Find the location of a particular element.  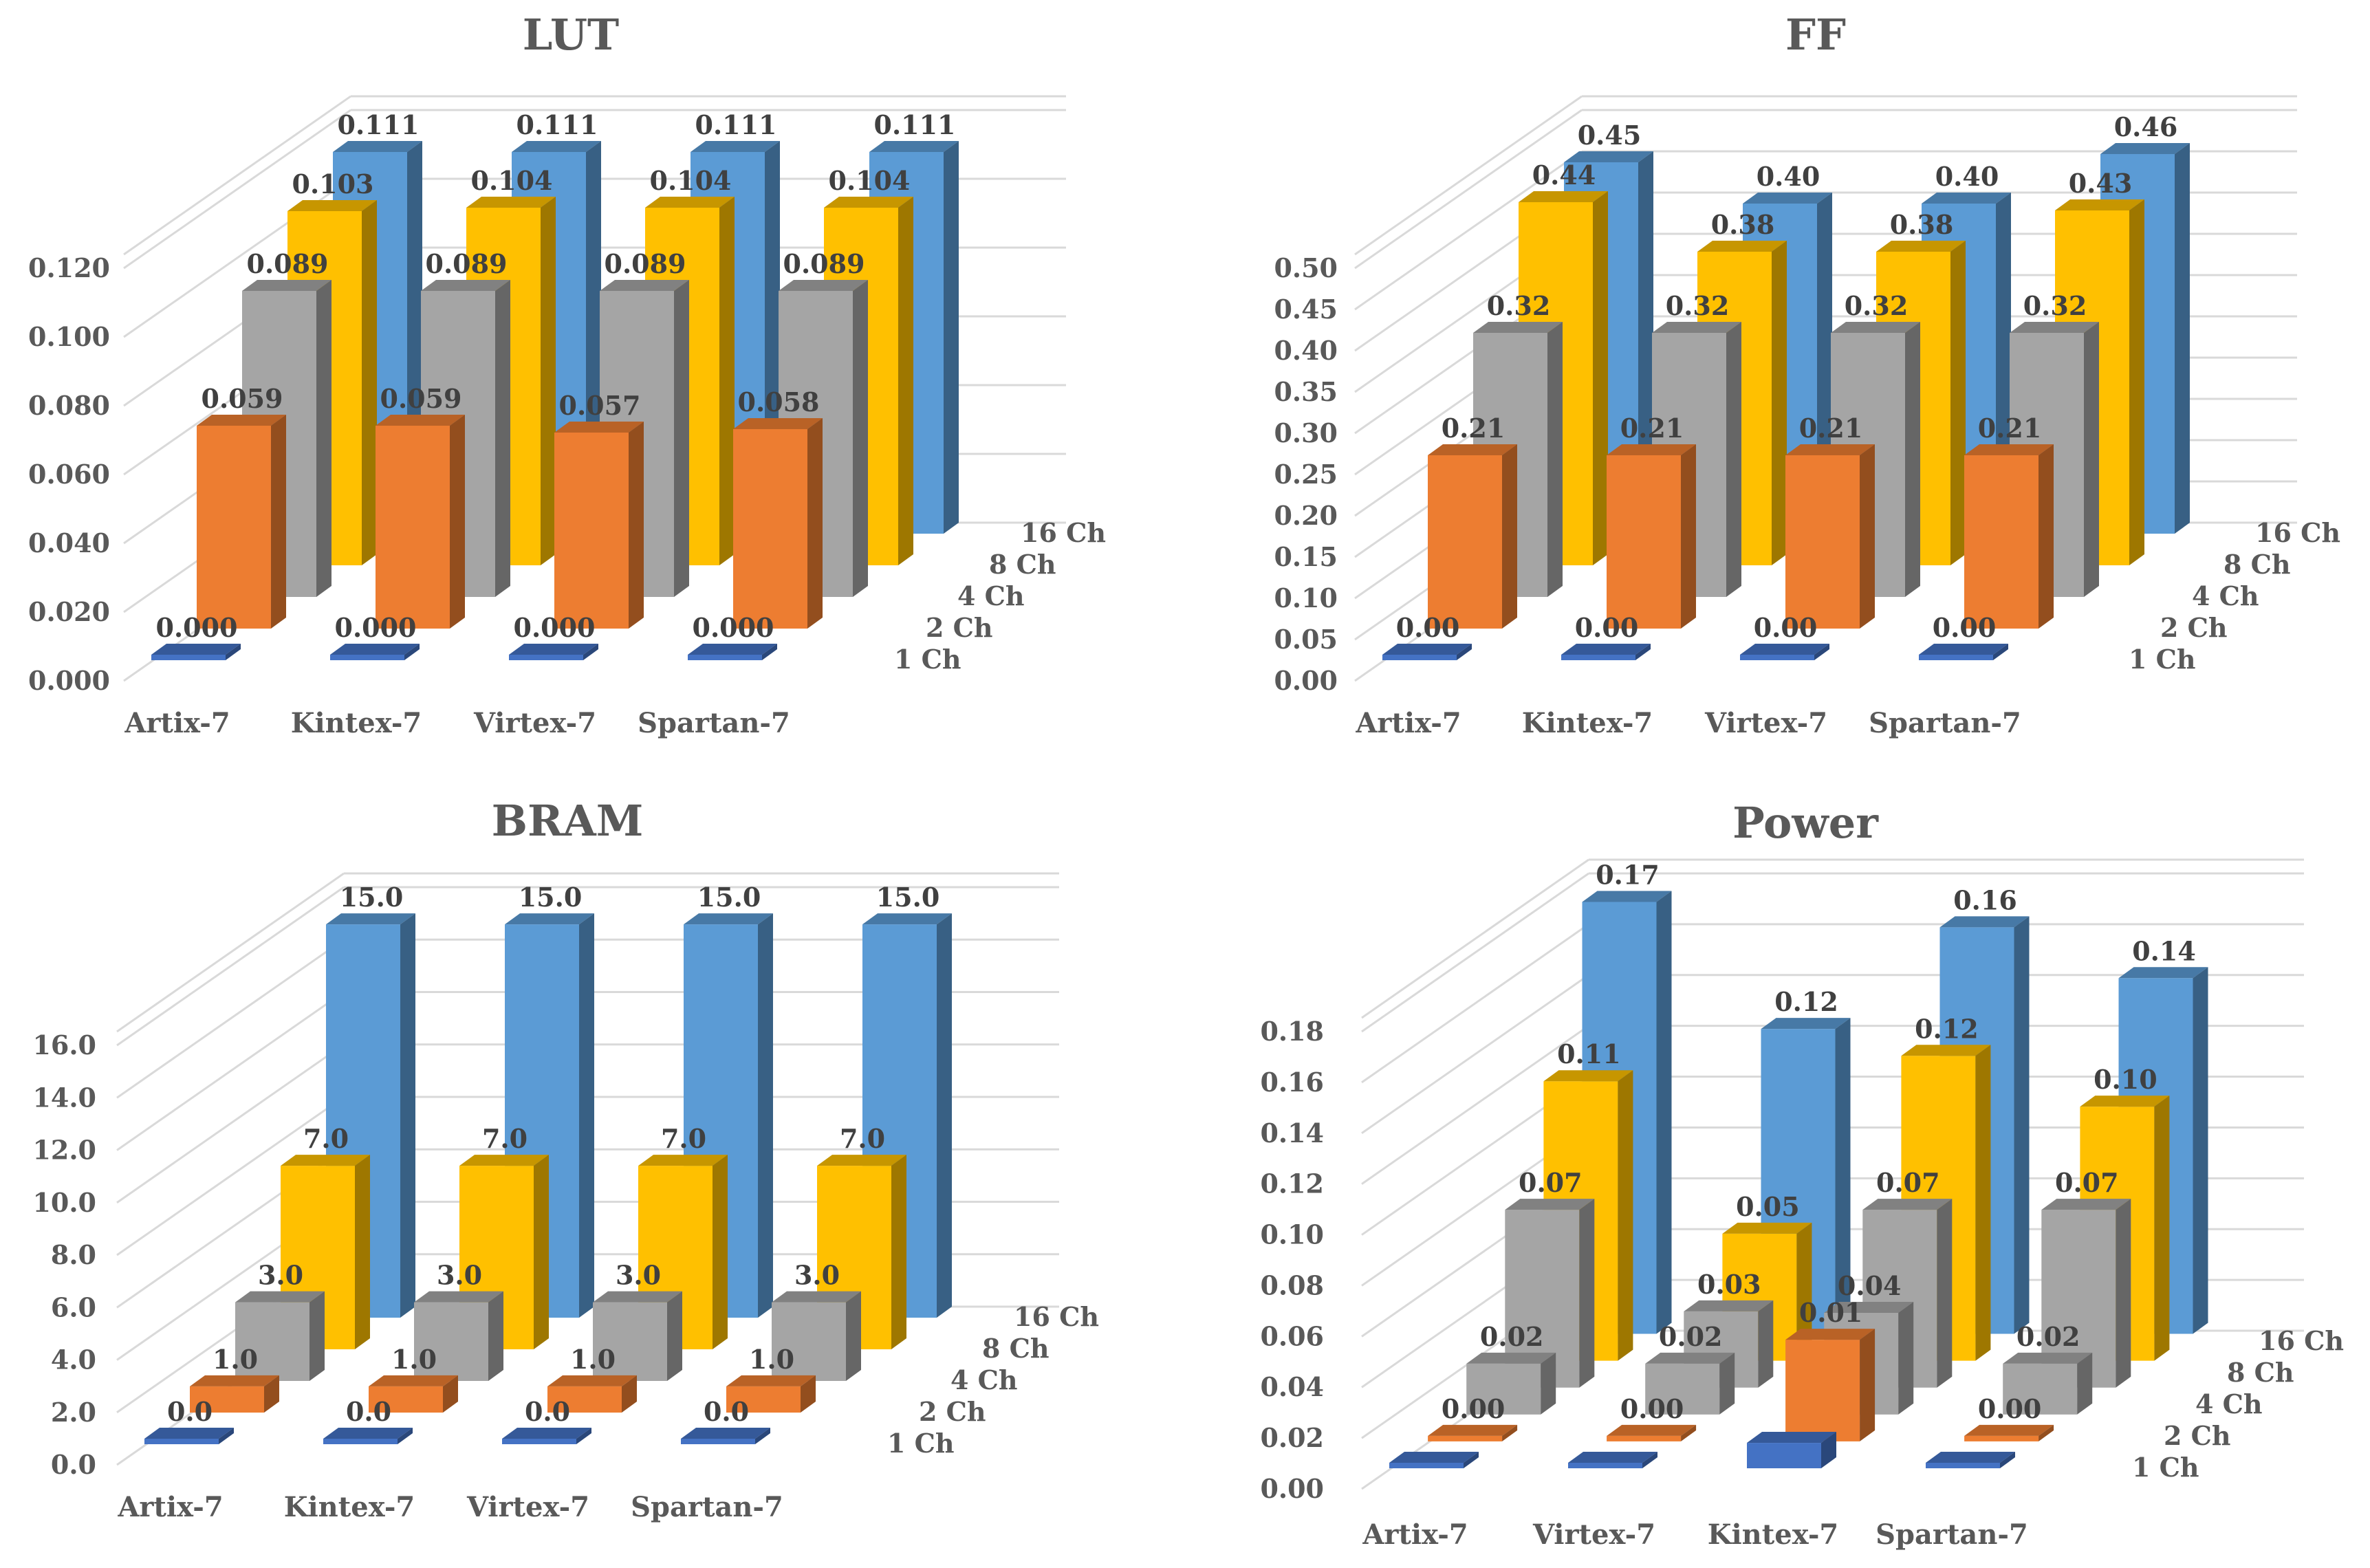

y-tick-label: 0.120 is located at coordinates (69, 267).